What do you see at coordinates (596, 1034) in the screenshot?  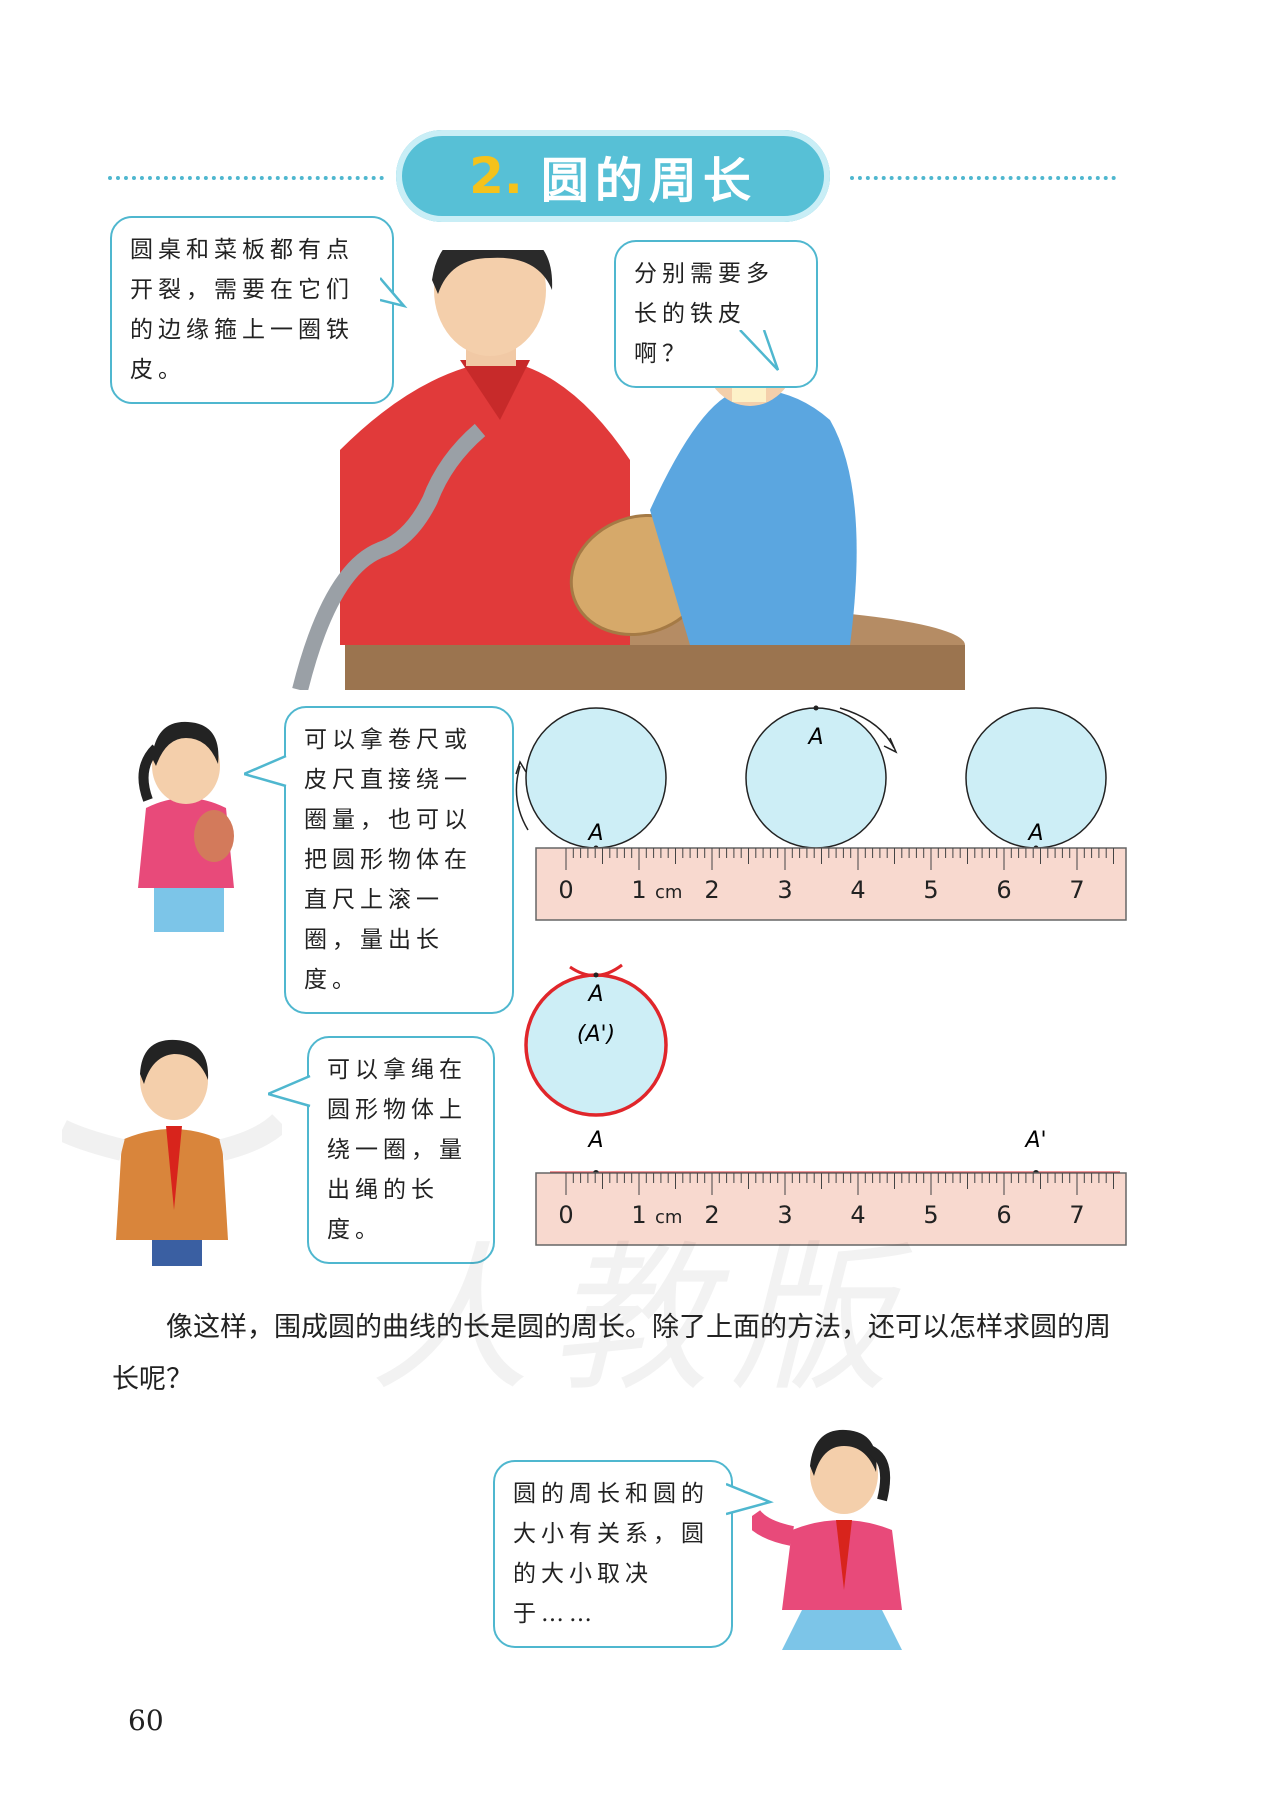 I see `circle-label-a-prime: (A')` at bounding box center [596, 1034].